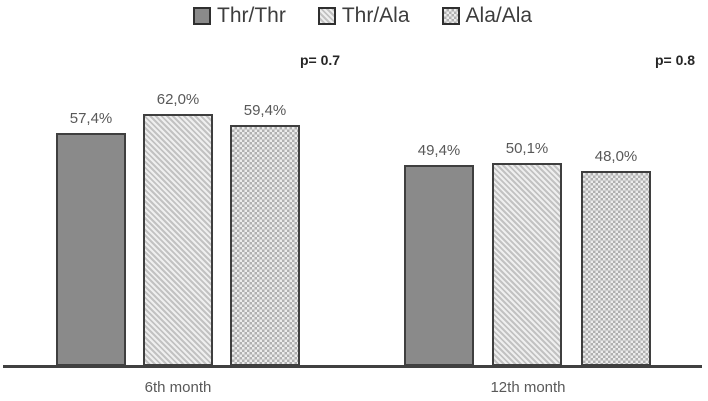  I want to click on bar-thr-thr-12th-month, so click(439, 265).